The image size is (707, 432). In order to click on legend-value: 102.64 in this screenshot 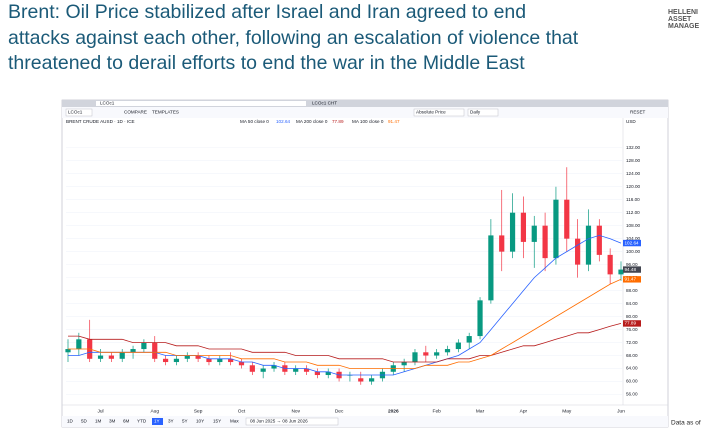, I will do `click(283, 121)`.